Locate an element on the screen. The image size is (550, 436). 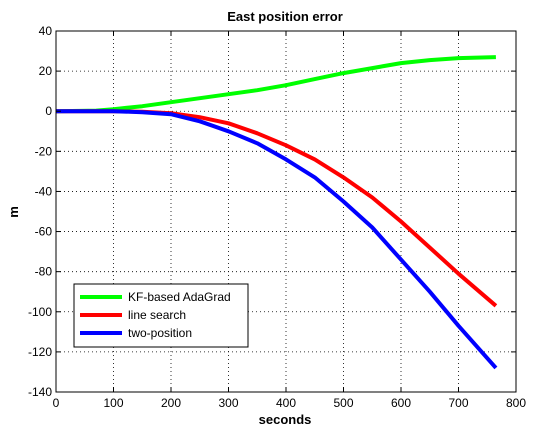
y-tick-label: 40 is located at coordinates (46, 31).